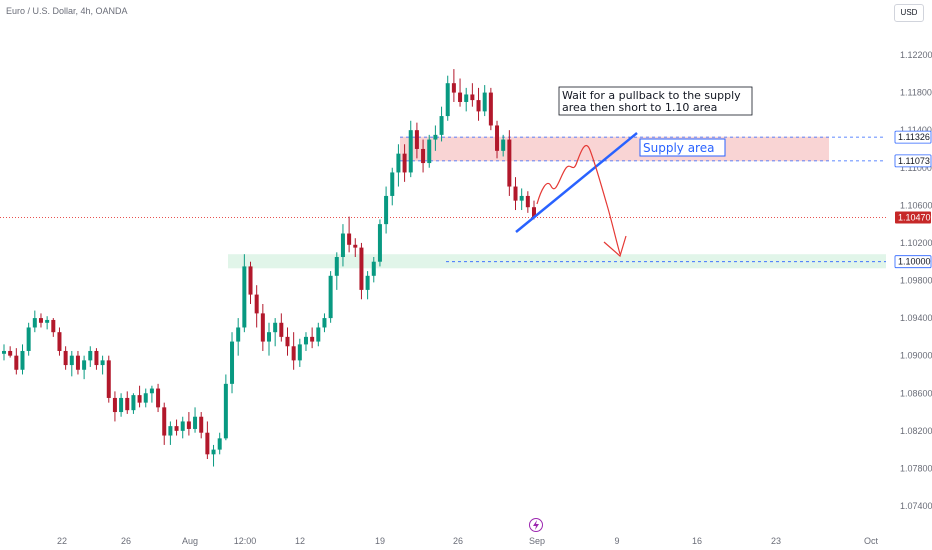 The height and width of the screenshot is (550, 932). What do you see at coordinates (380, 541) in the screenshot?
I see `x-tick-label: 19` at bounding box center [380, 541].